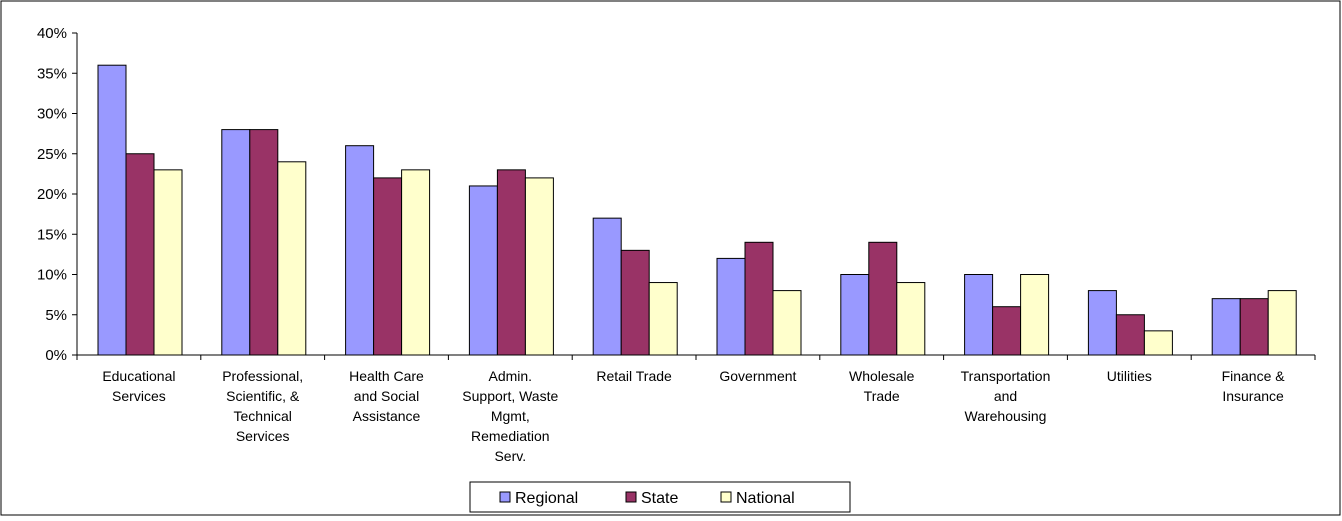 This screenshot has width=1342, height=521. Describe the element at coordinates (52, 234) in the screenshot. I see `y-tick-label: 15%` at that location.